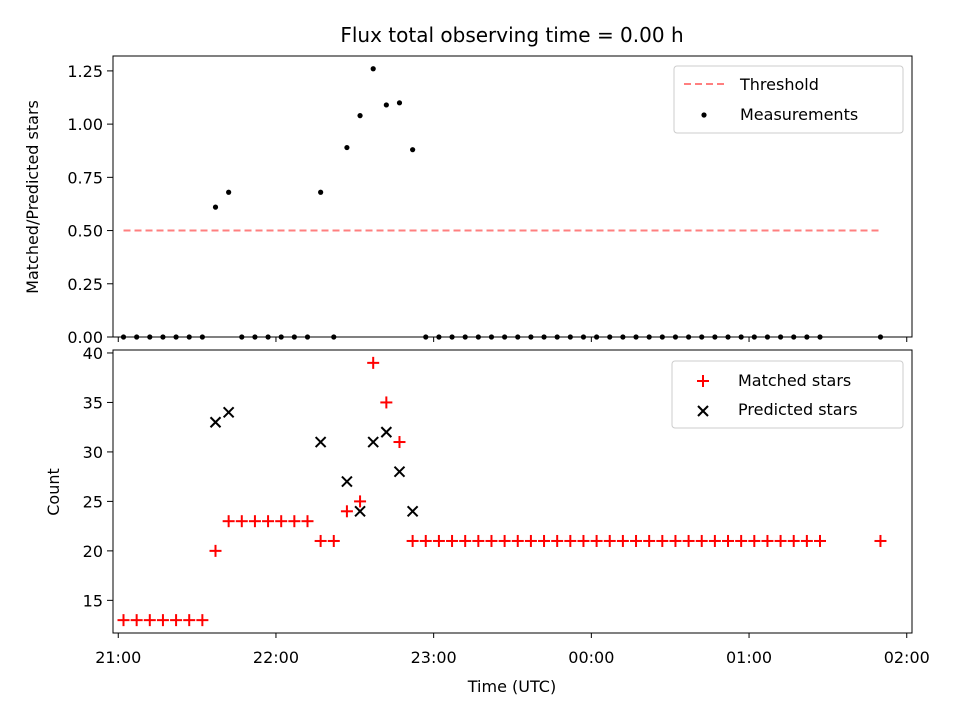 This screenshot has width=960, height=720. I want to click on legend-threshold-label: Threshold, so click(779, 84).